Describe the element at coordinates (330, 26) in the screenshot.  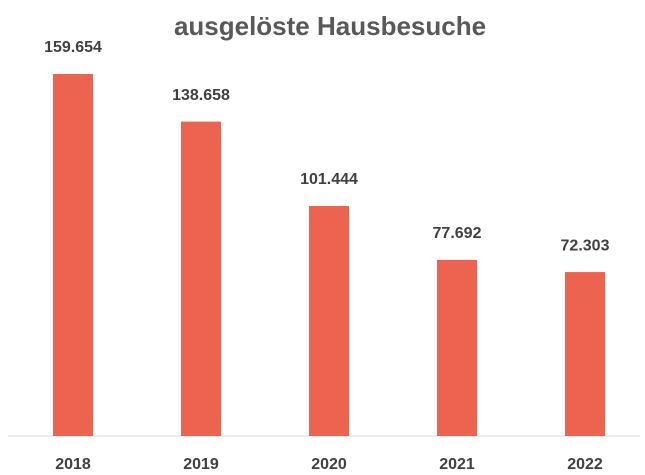
I see `chart-title: ausgelöste Hausbesuche` at that location.